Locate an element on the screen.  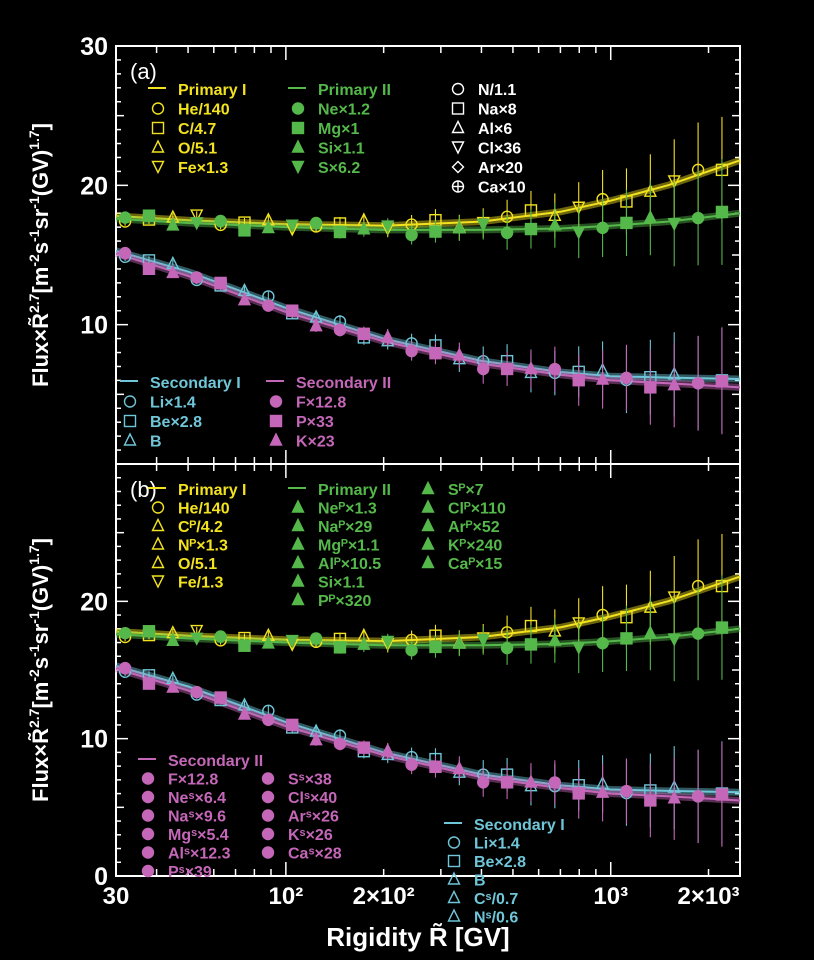
legend-label: Pᴾ×320 is located at coordinates (345, 601).